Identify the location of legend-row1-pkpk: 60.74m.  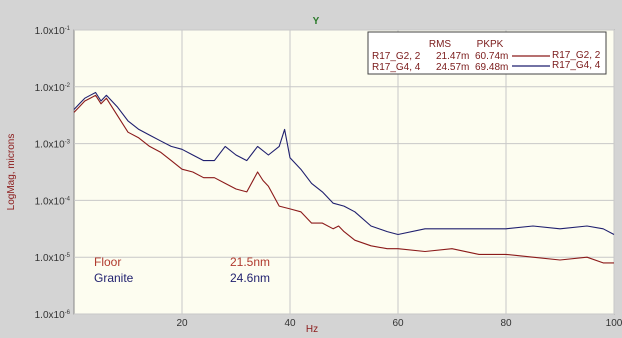
(491, 56).